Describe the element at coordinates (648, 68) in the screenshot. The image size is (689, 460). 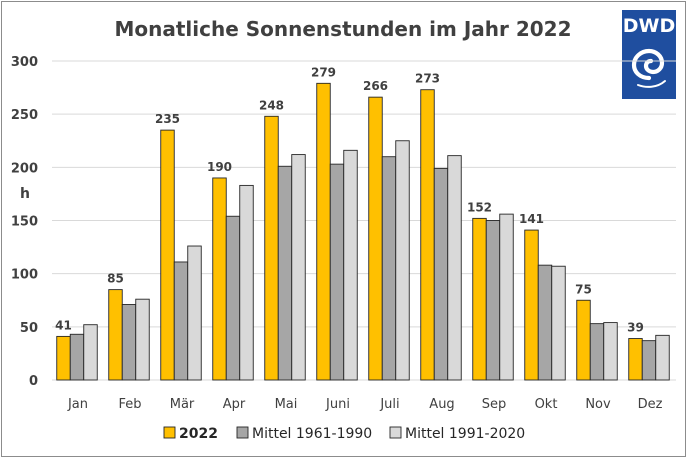
I see `dwd-swirl-icon` at that location.